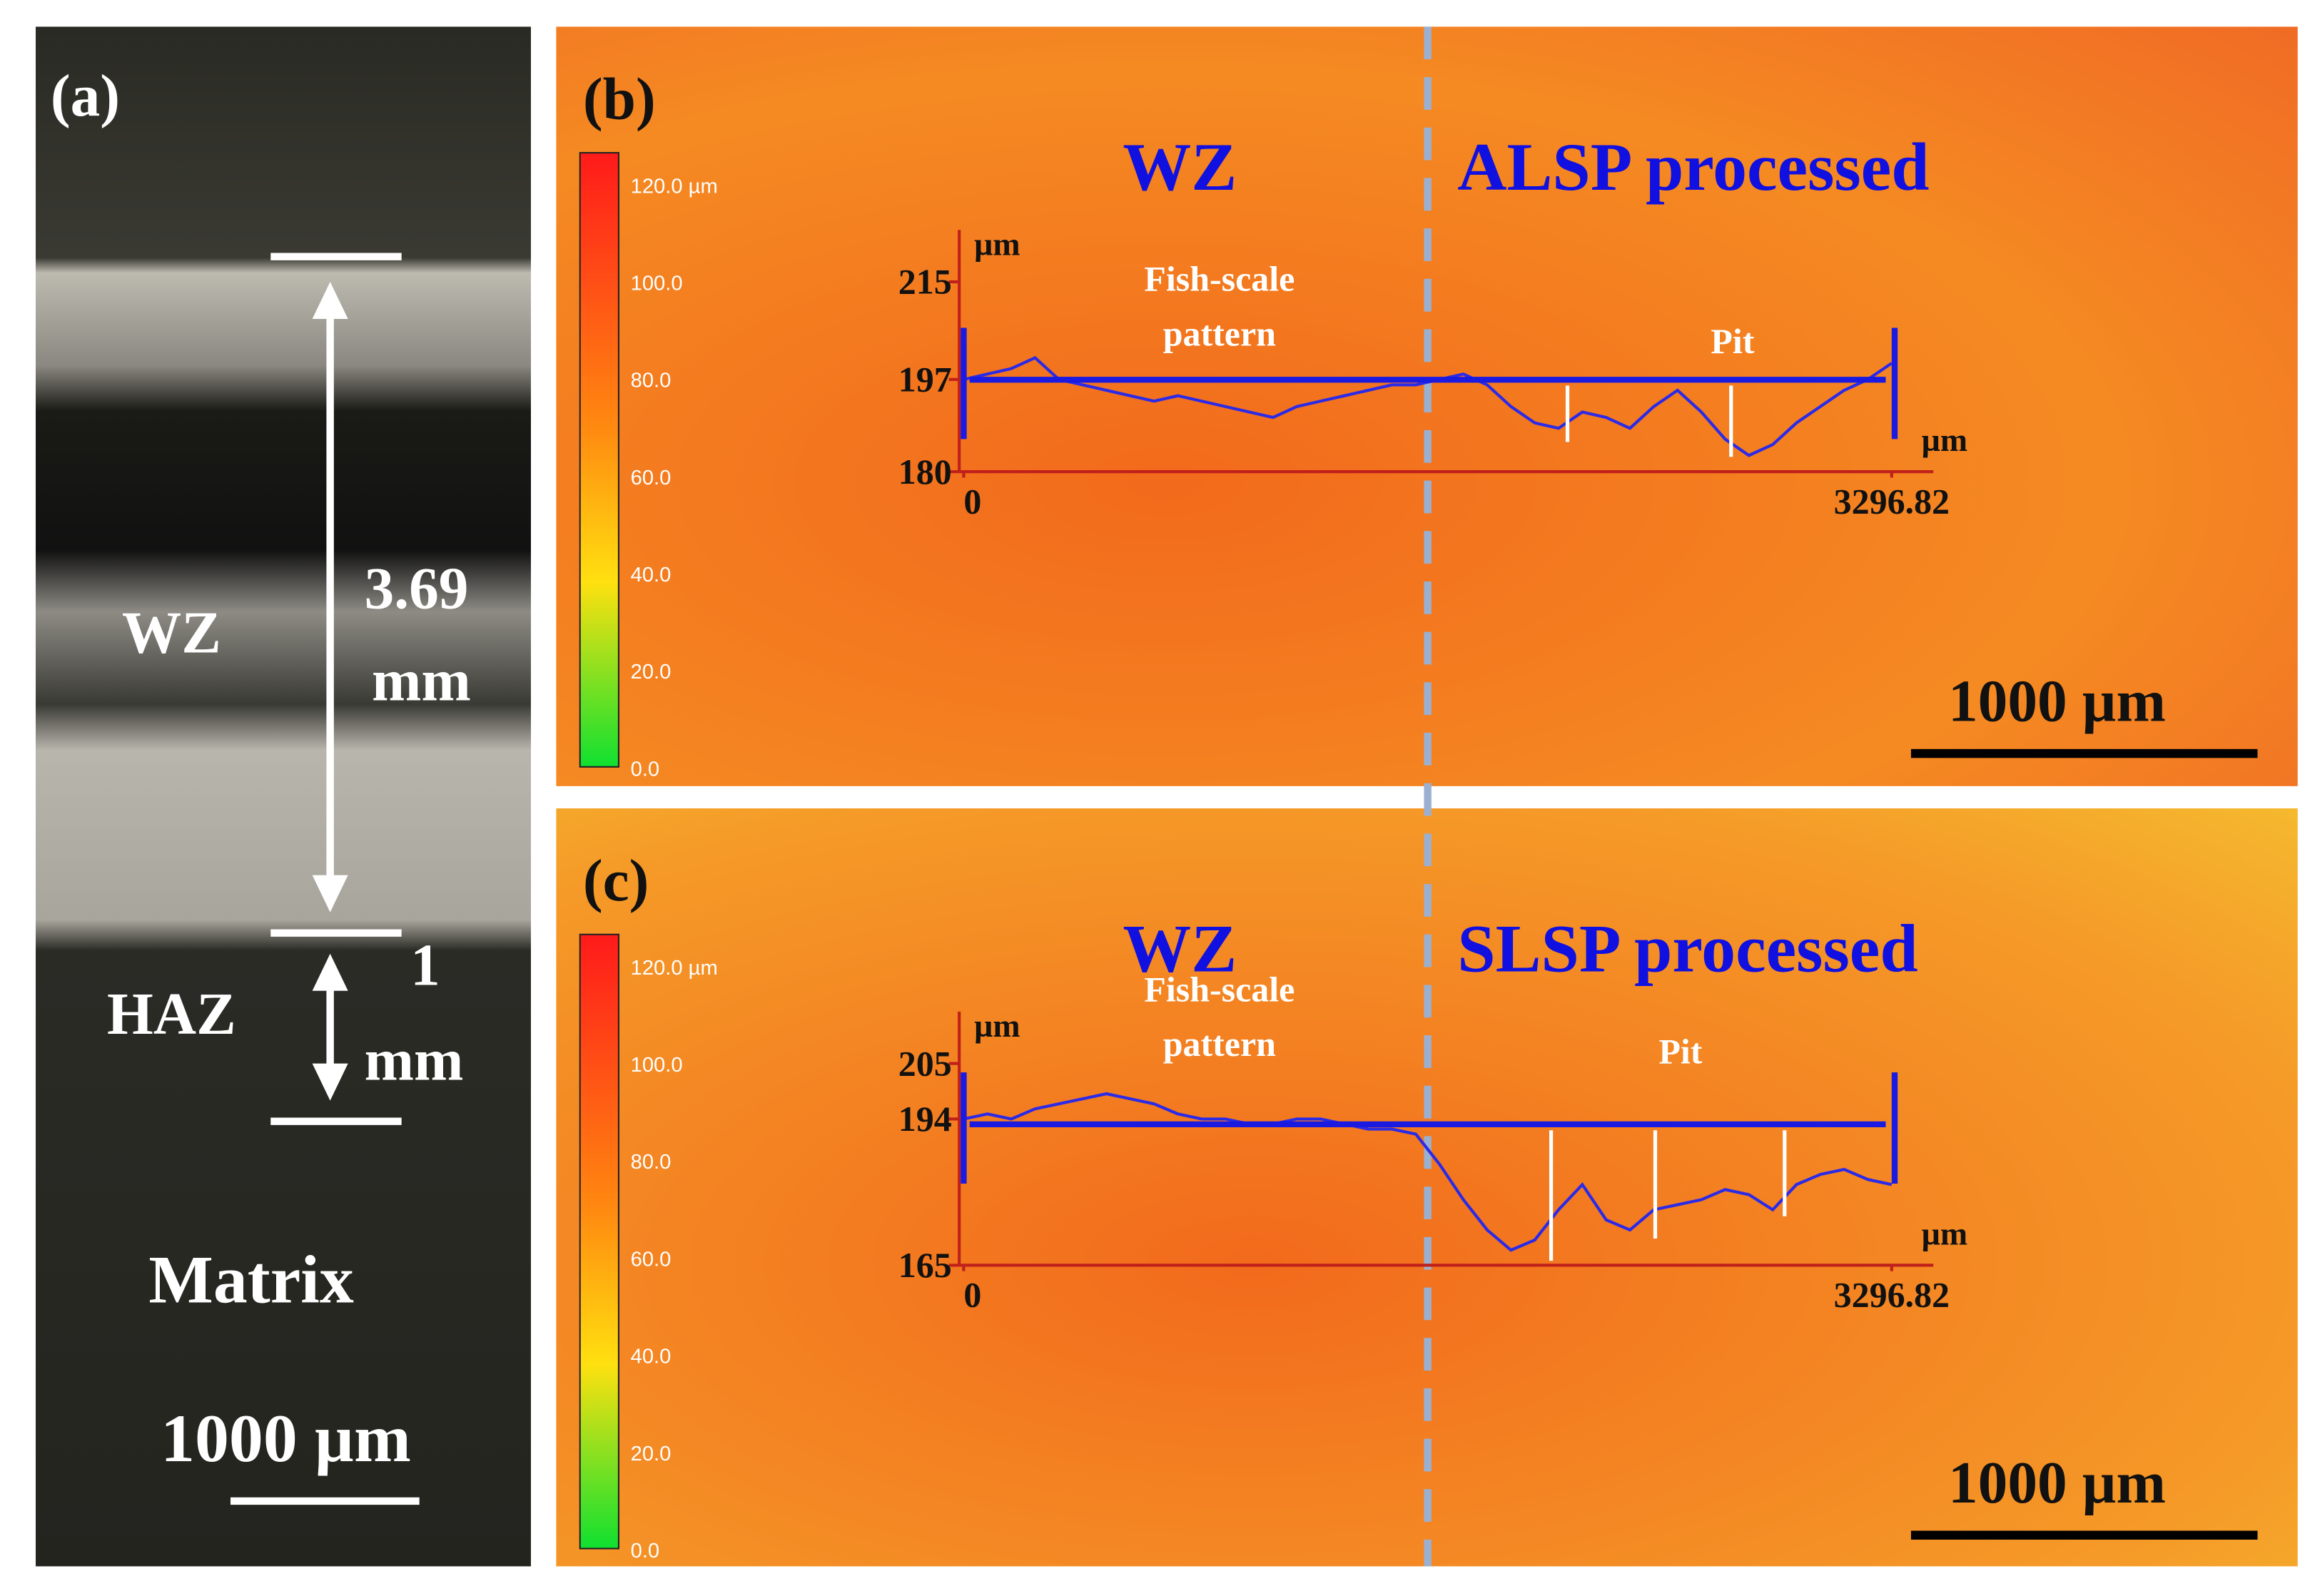 Image resolution: width=2320 pixels, height=1596 pixels. I want to click on panel-label: (a), so click(85, 96).